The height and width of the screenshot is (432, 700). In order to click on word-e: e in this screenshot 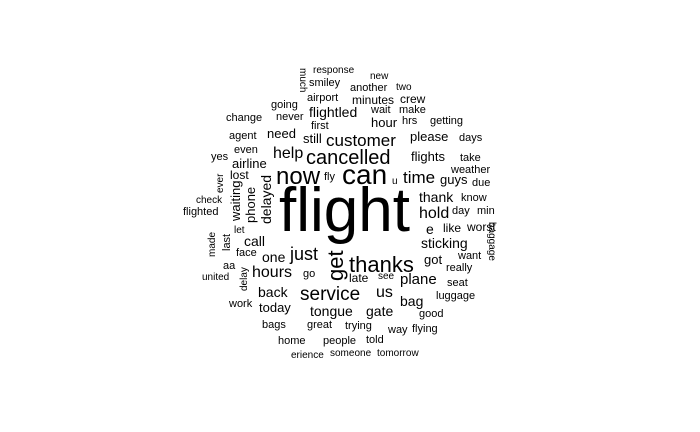, I will do `click(430, 229)`.